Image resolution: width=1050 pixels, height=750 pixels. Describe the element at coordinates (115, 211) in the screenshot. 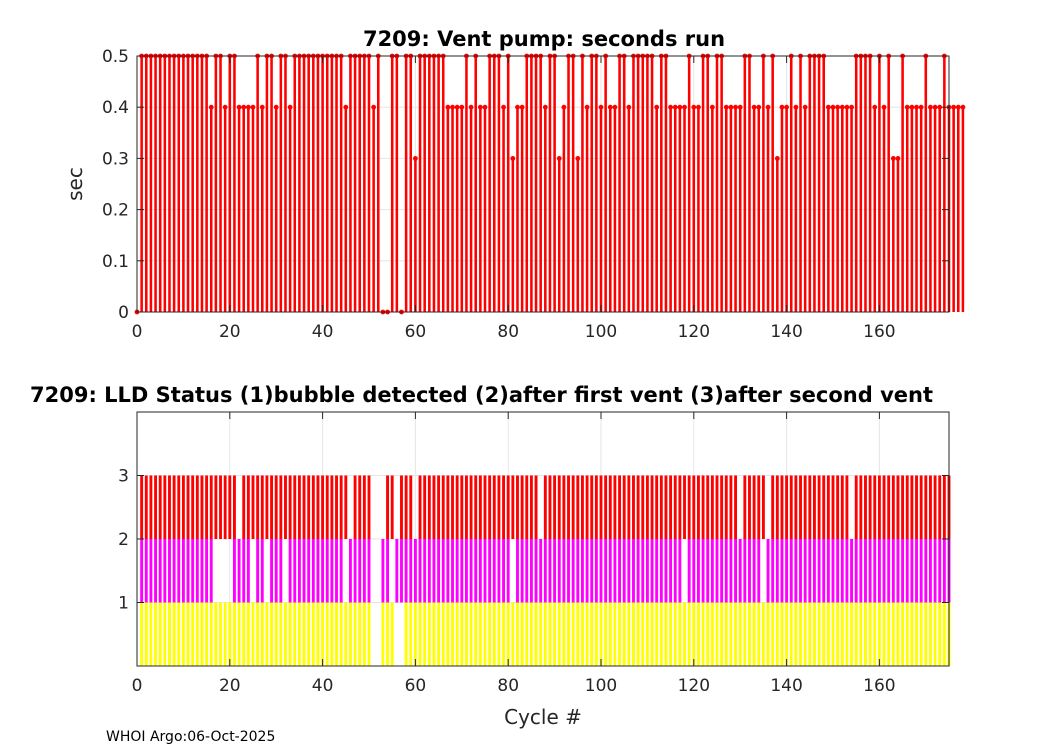

I see `top-y-tick-label: 0.2` at that location.